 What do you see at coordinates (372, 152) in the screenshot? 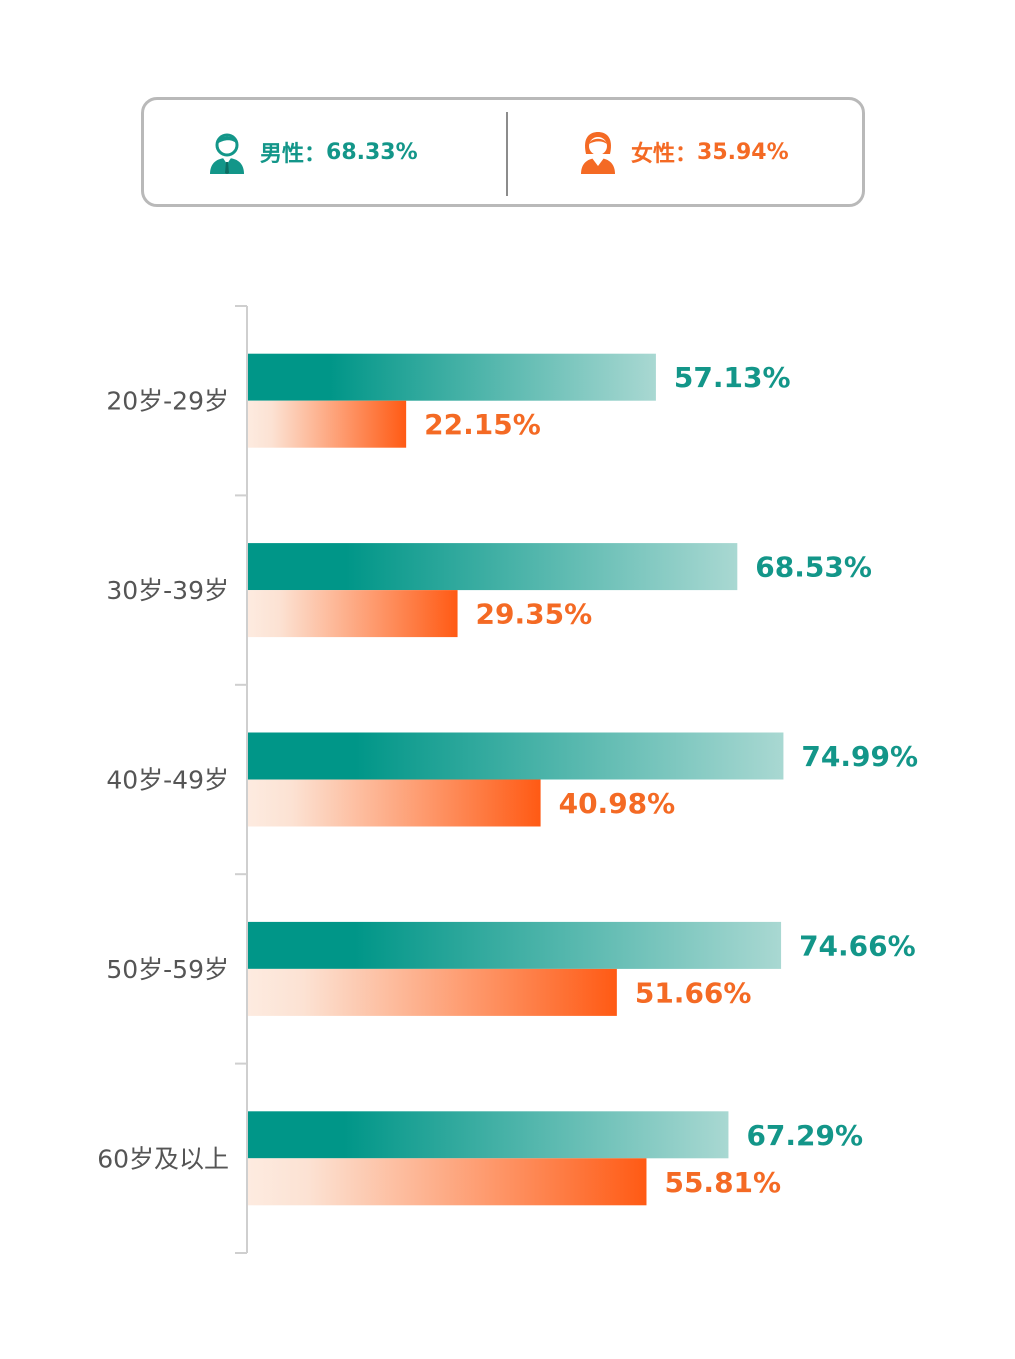
I see `legend-male-value: 68.33%` at bounding box center [372, 152].